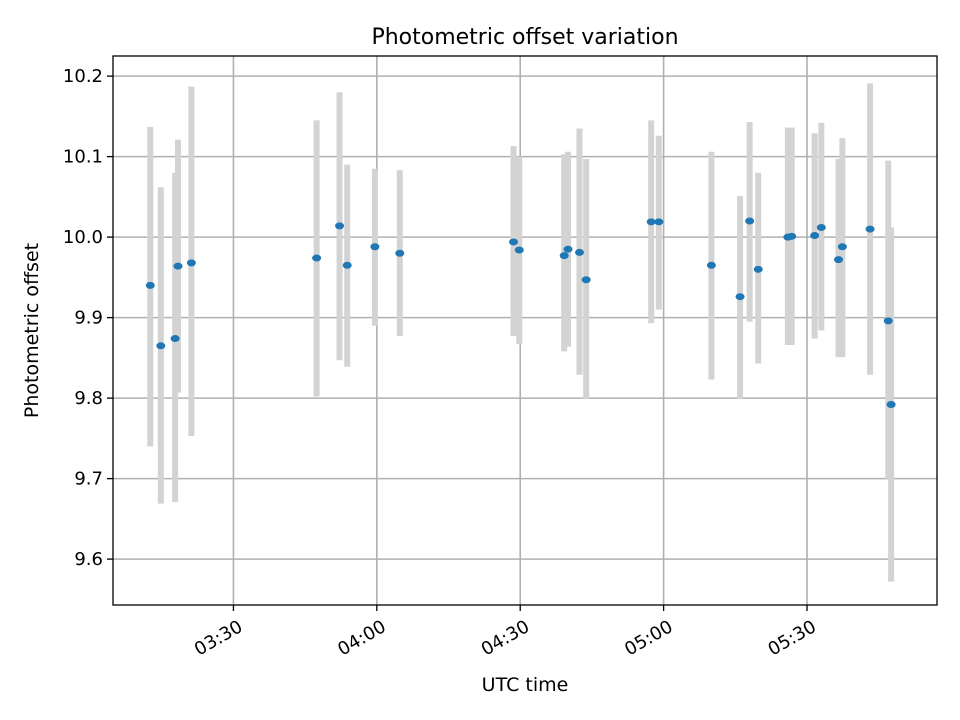 The width and height of the screenshot is (960, 720). Describe the element at coordinates (88, 479) in the screenshot. I see `y-tick-label: 9.7` at that location.